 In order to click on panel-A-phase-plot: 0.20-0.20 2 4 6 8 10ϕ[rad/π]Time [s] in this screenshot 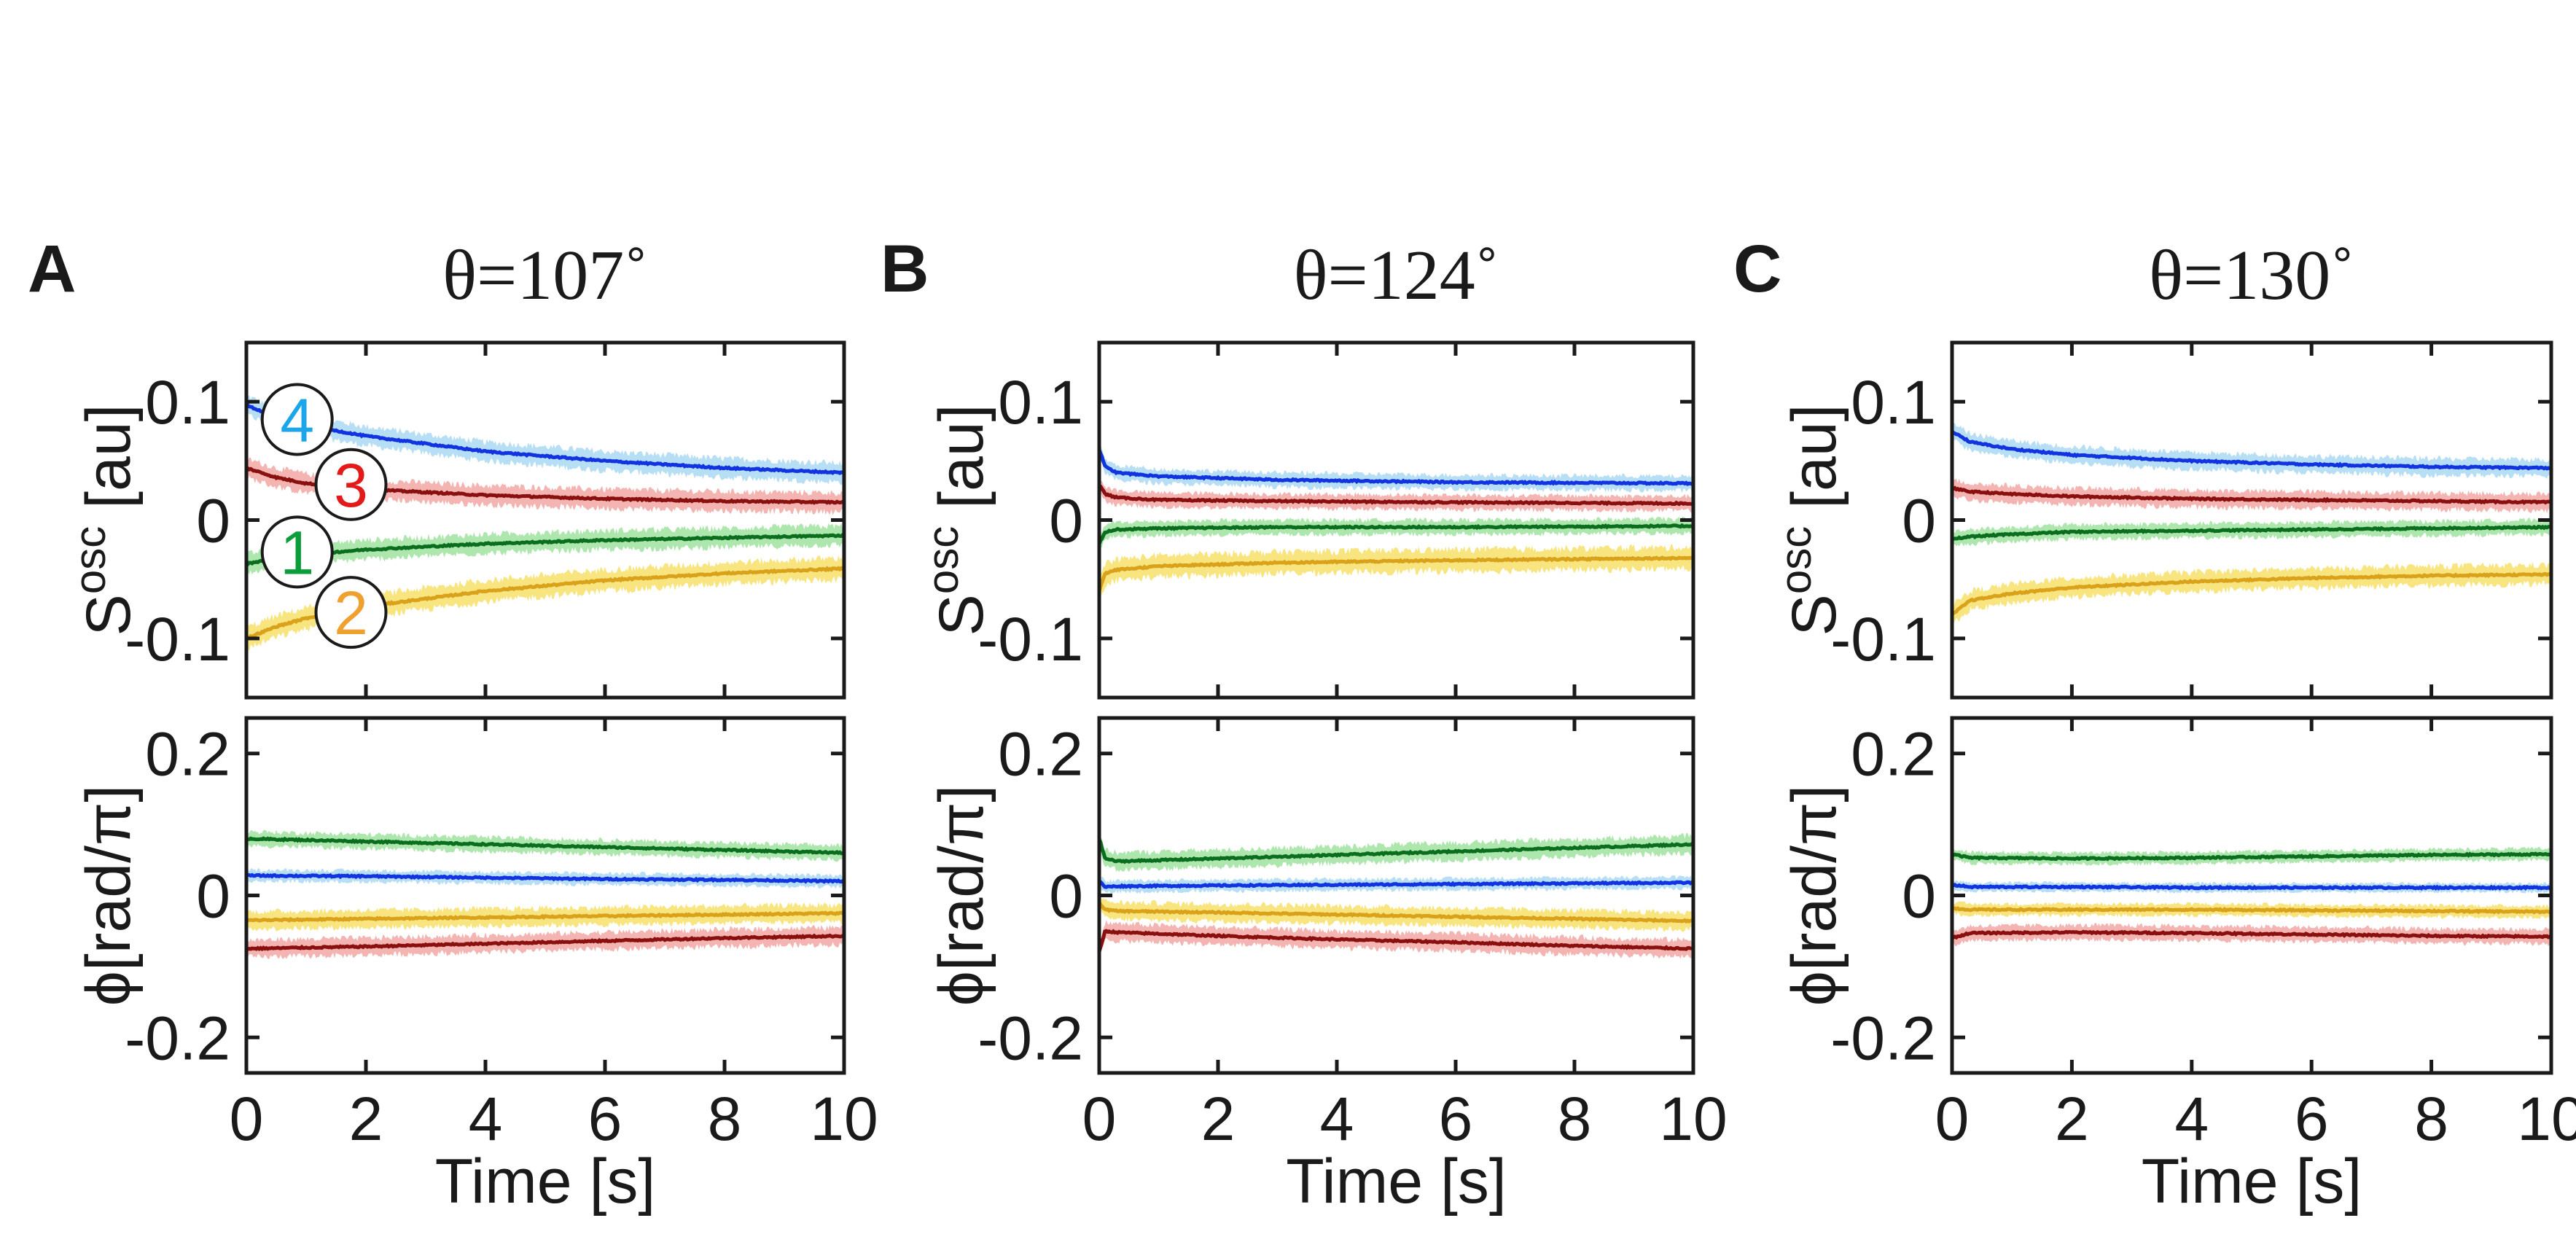, I will do `click(476, 967)`.